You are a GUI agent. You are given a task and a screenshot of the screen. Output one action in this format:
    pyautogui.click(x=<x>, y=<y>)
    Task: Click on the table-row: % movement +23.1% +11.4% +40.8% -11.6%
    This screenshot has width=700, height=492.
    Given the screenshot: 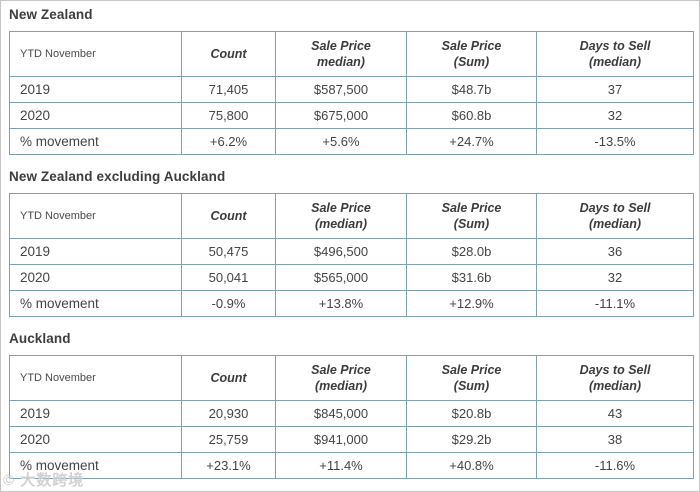 What is the action you would take?
    pyautogui.click(x=351, y=465)
    